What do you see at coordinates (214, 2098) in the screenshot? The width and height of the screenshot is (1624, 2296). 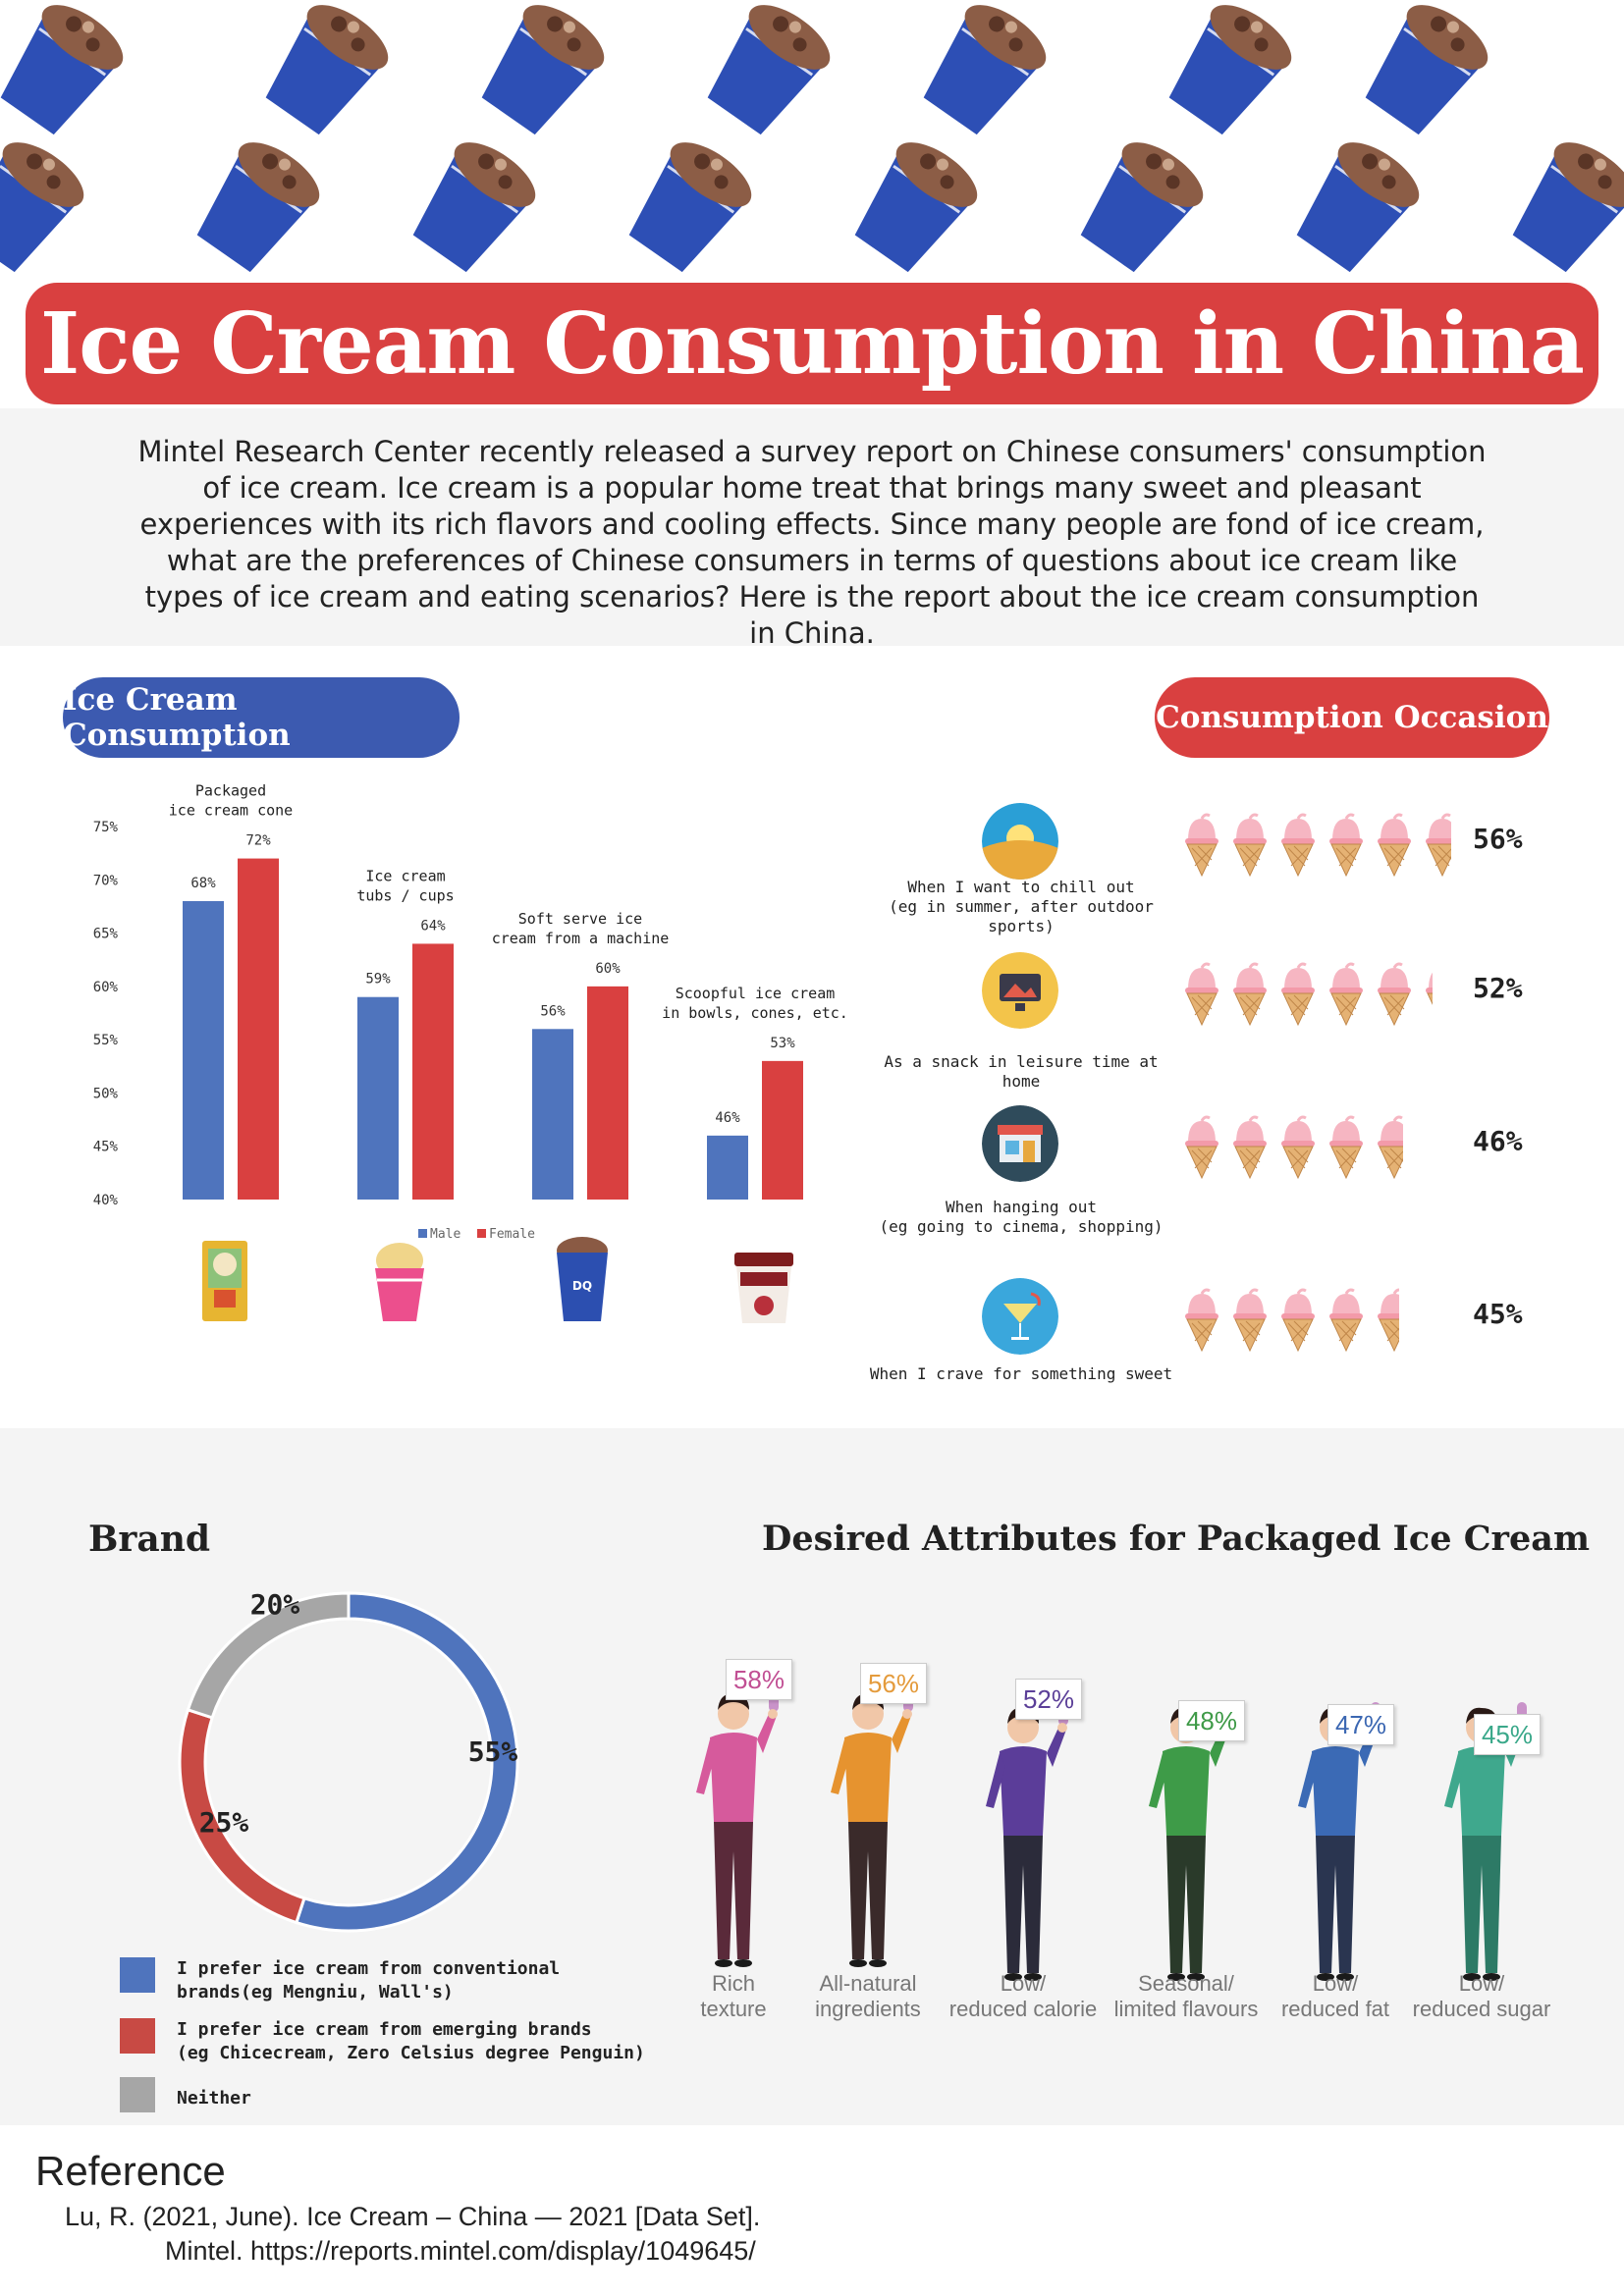 I see `legend-label-line: Neither` at bounding box center [214, 2098].